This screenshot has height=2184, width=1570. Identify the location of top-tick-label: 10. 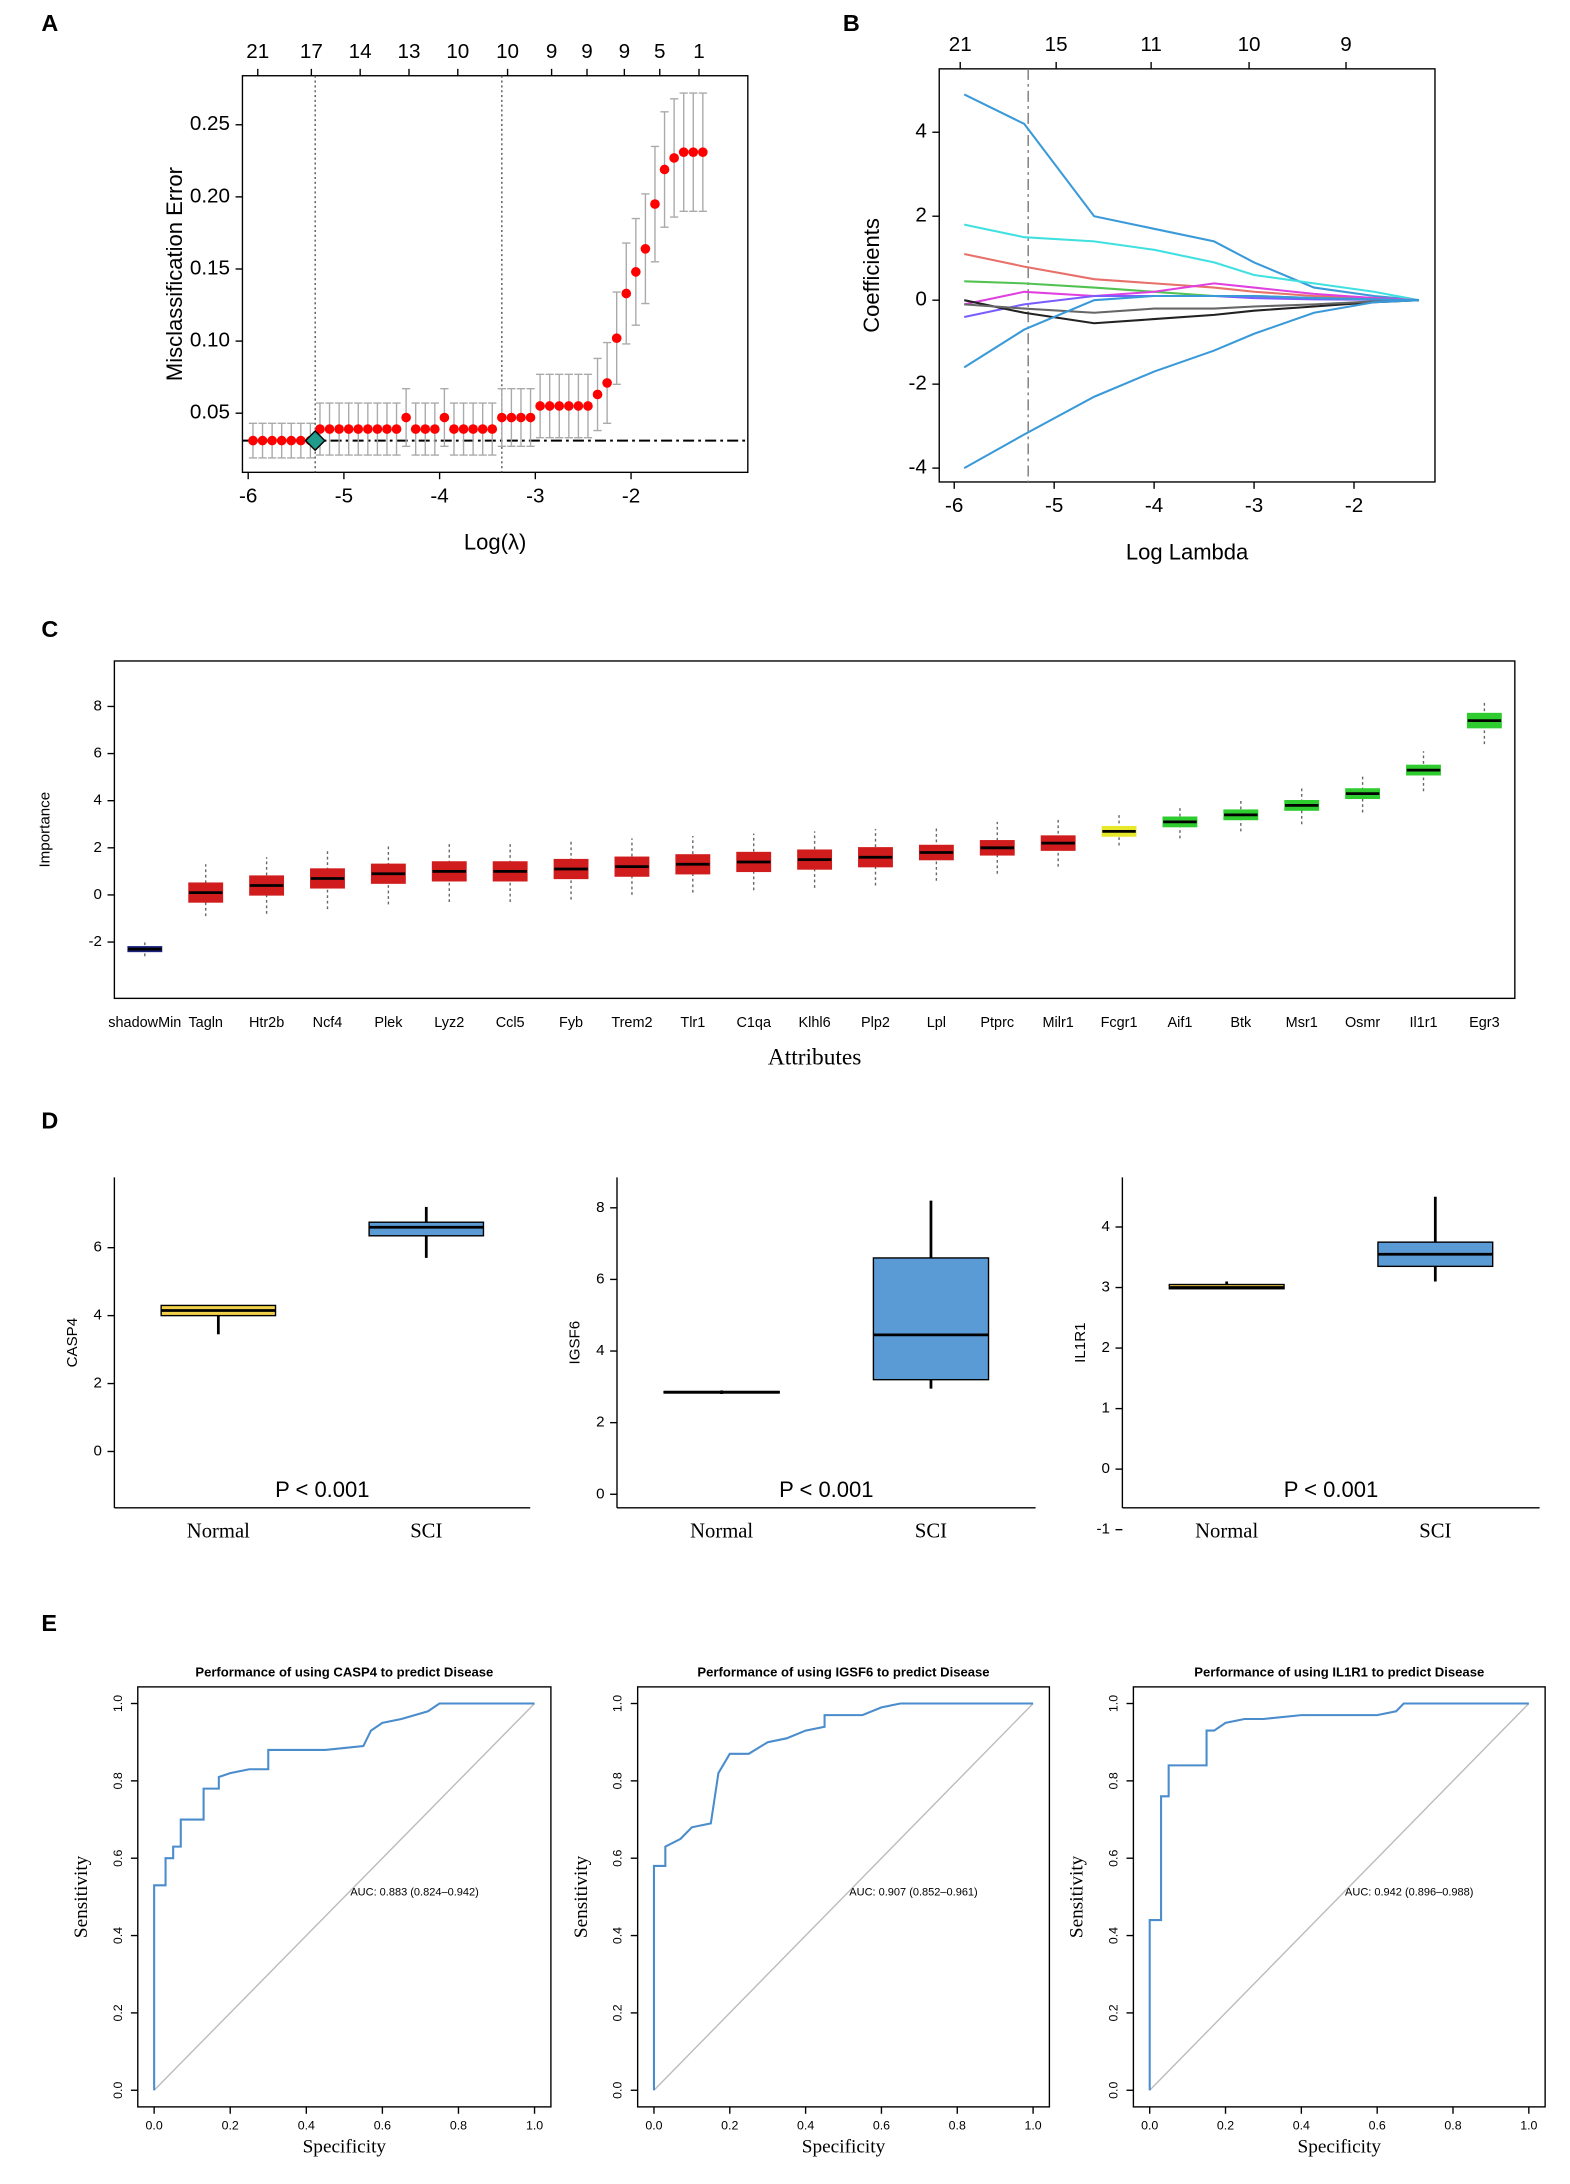
(457, 51).